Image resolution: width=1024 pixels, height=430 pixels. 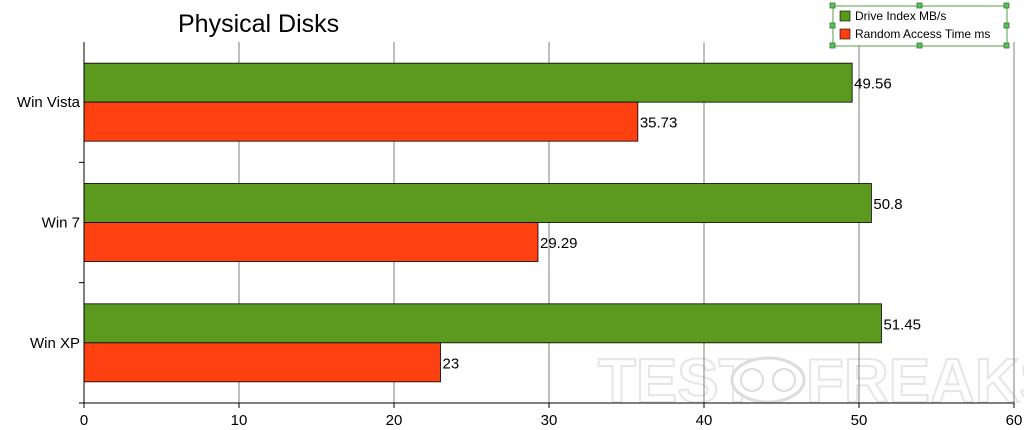 I want to click on x-tick-label: 60, so click(x=1014, y=420).